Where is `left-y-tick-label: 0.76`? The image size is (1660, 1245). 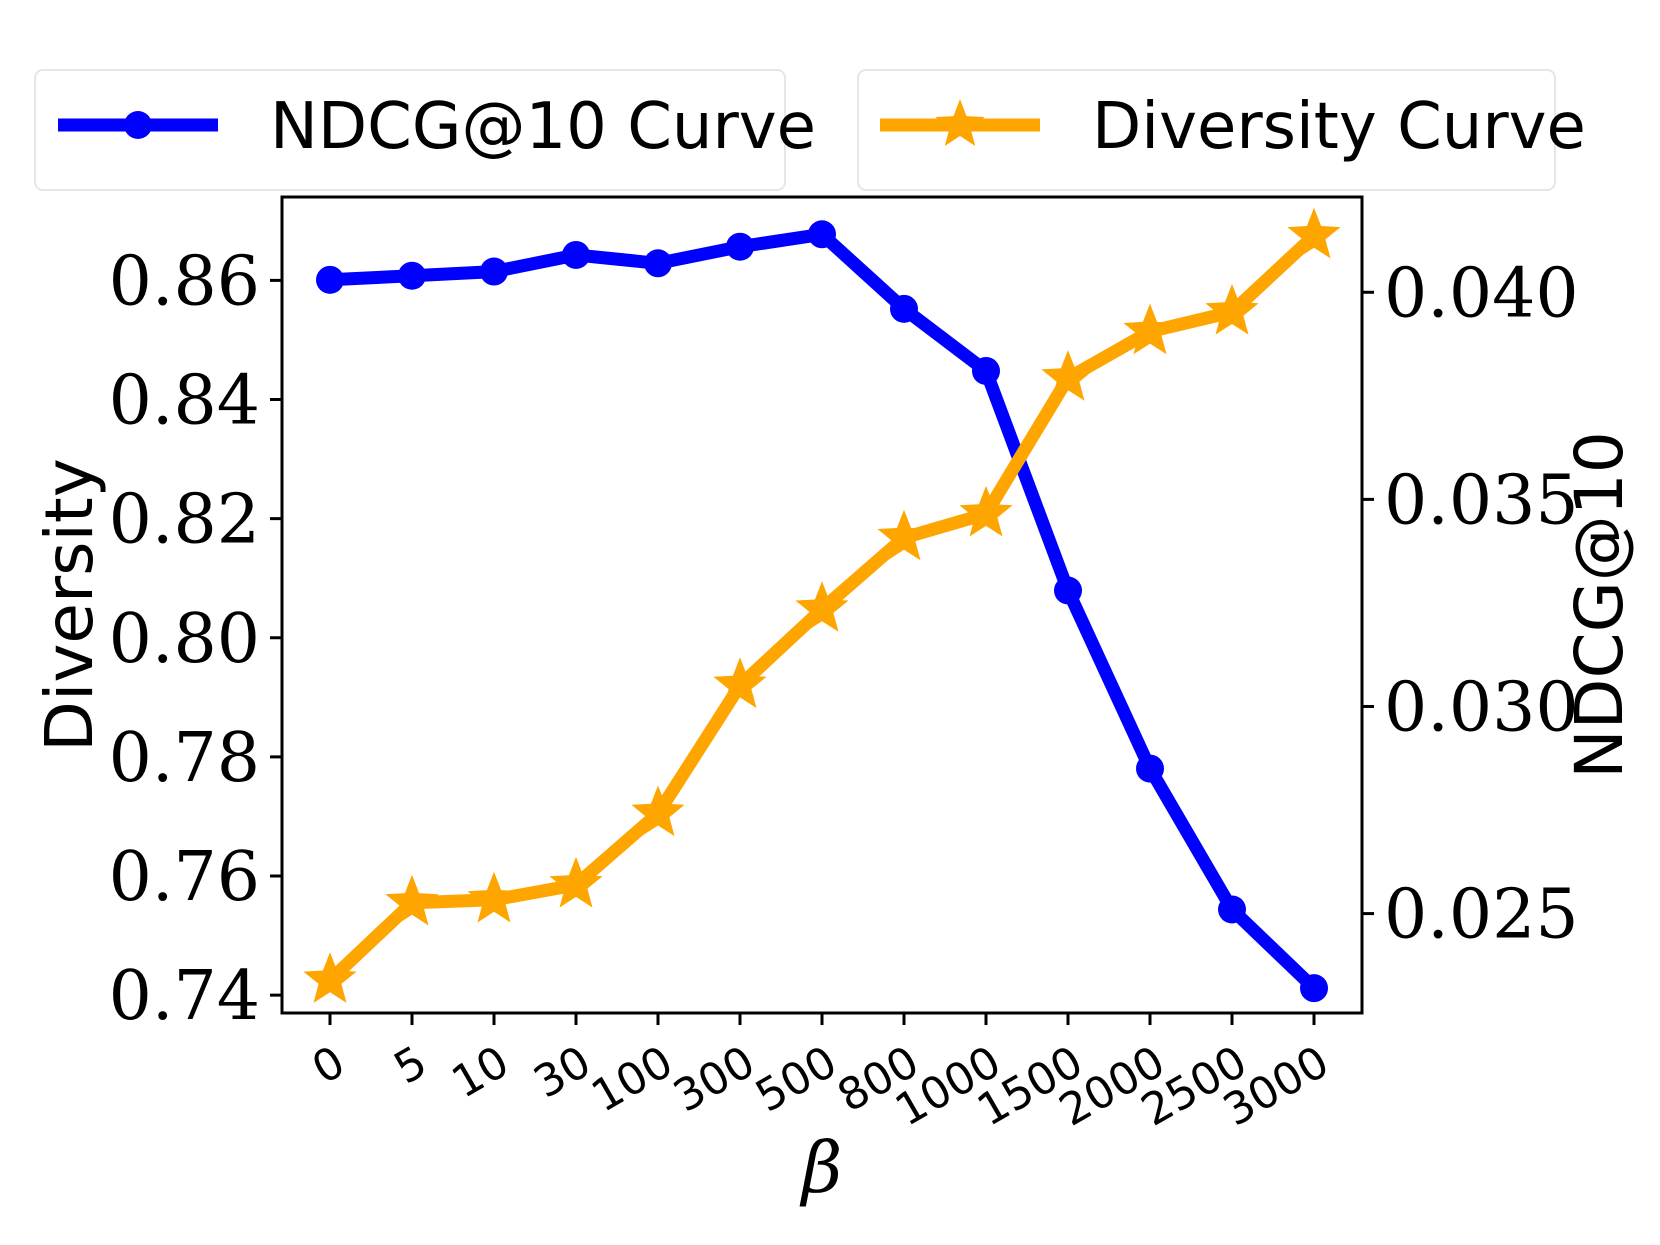 left-y-tick-label: 0.76 is located at coordinates (184, 877).